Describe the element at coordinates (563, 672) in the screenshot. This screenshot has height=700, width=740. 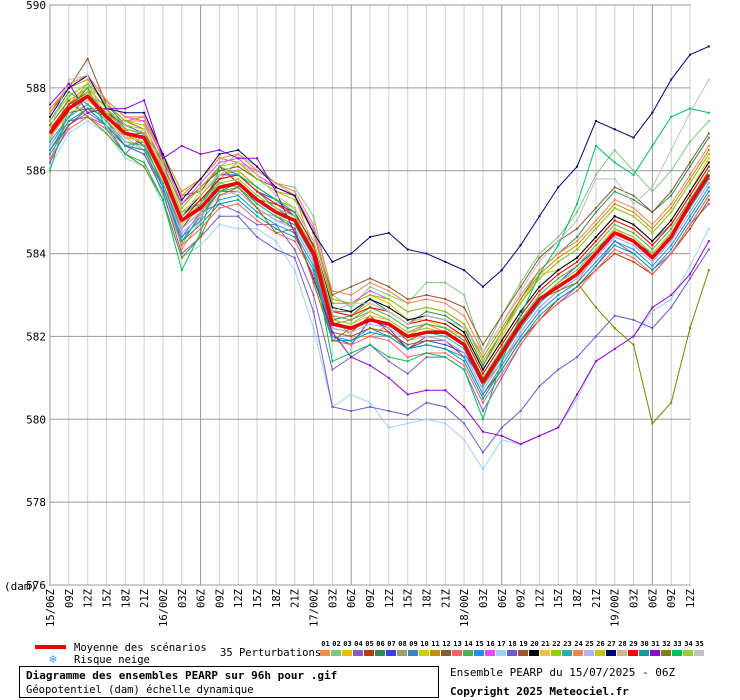
I see `run-label: Ensemble PEARP du 15/07/2025 - 06Z` at that location.